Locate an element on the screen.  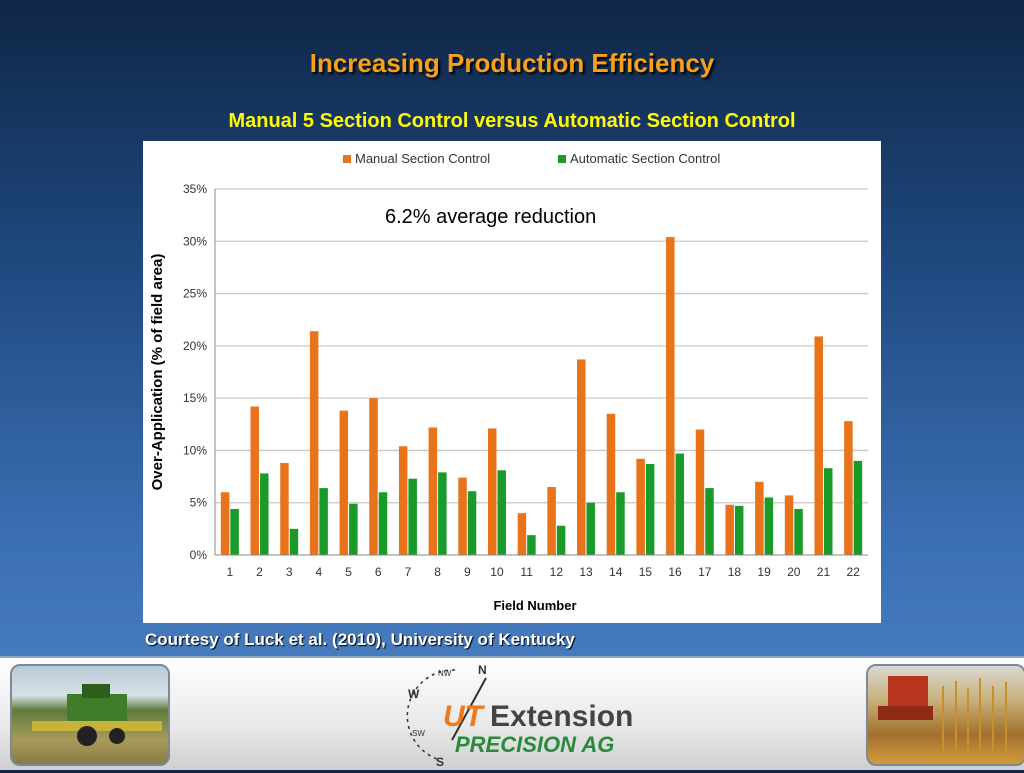
x-tick-label: 9 is located at coordinates (467, 572).